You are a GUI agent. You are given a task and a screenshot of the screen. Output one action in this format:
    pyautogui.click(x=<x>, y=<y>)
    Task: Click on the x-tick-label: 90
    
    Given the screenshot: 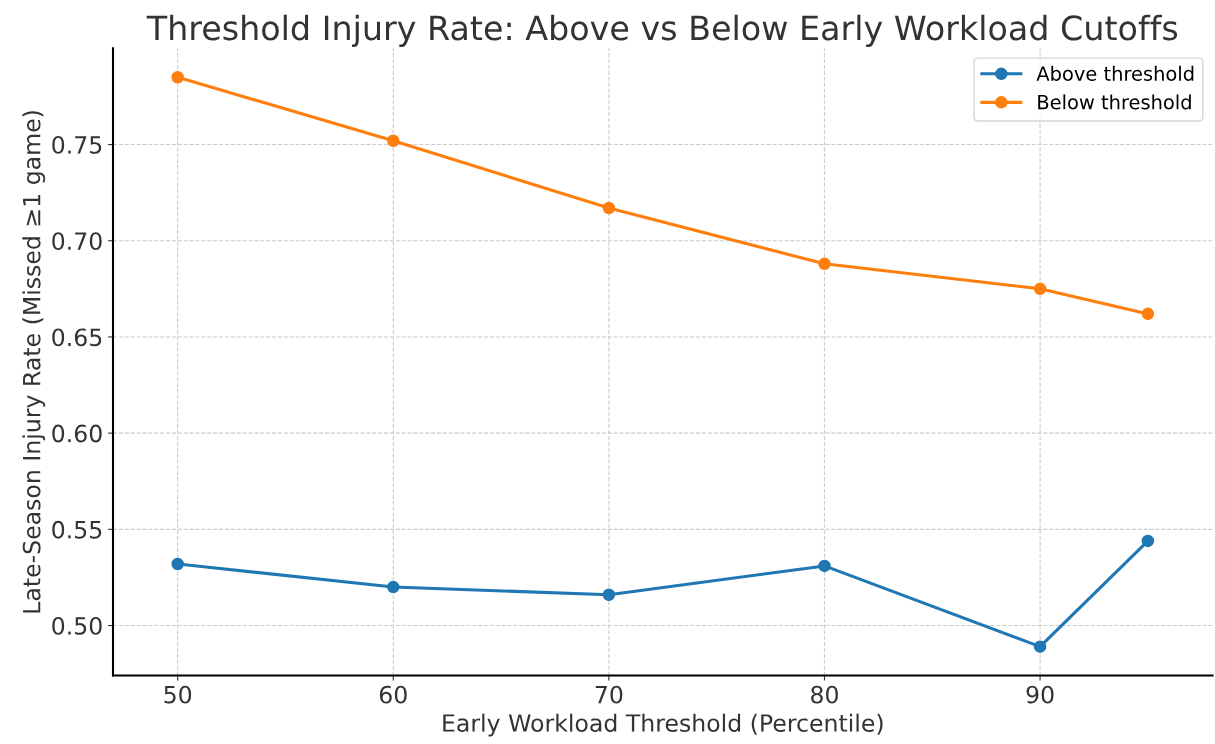 What is the action you would take?
    pyautogui.click(x=1040, y=694)
    